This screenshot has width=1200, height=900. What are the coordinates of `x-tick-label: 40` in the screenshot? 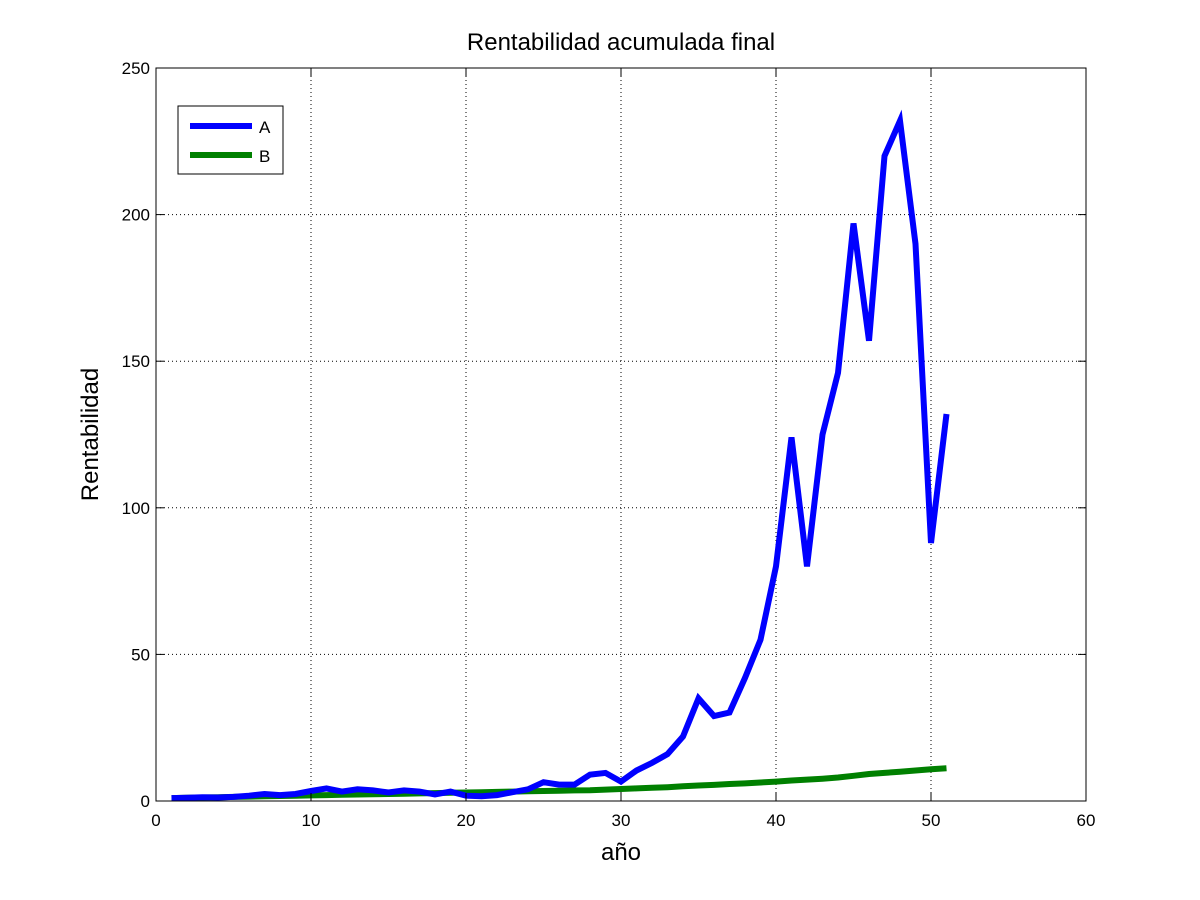 It's located at (776, 820).